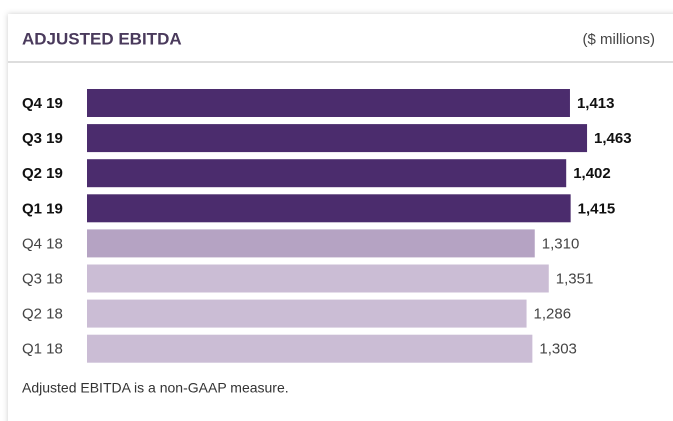  Describe the element at coordinates (596, 103) in the screenshot. I see `value-label: 1,413` at that location.